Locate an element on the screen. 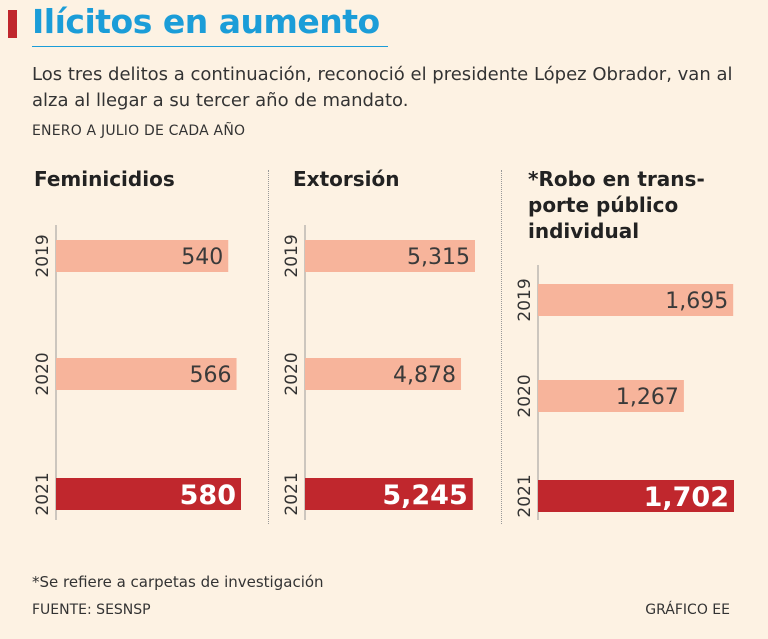 Image resolution: width=768 pixels, height=639 pixels. value-label: 566 is located at coordinates (211, 375).